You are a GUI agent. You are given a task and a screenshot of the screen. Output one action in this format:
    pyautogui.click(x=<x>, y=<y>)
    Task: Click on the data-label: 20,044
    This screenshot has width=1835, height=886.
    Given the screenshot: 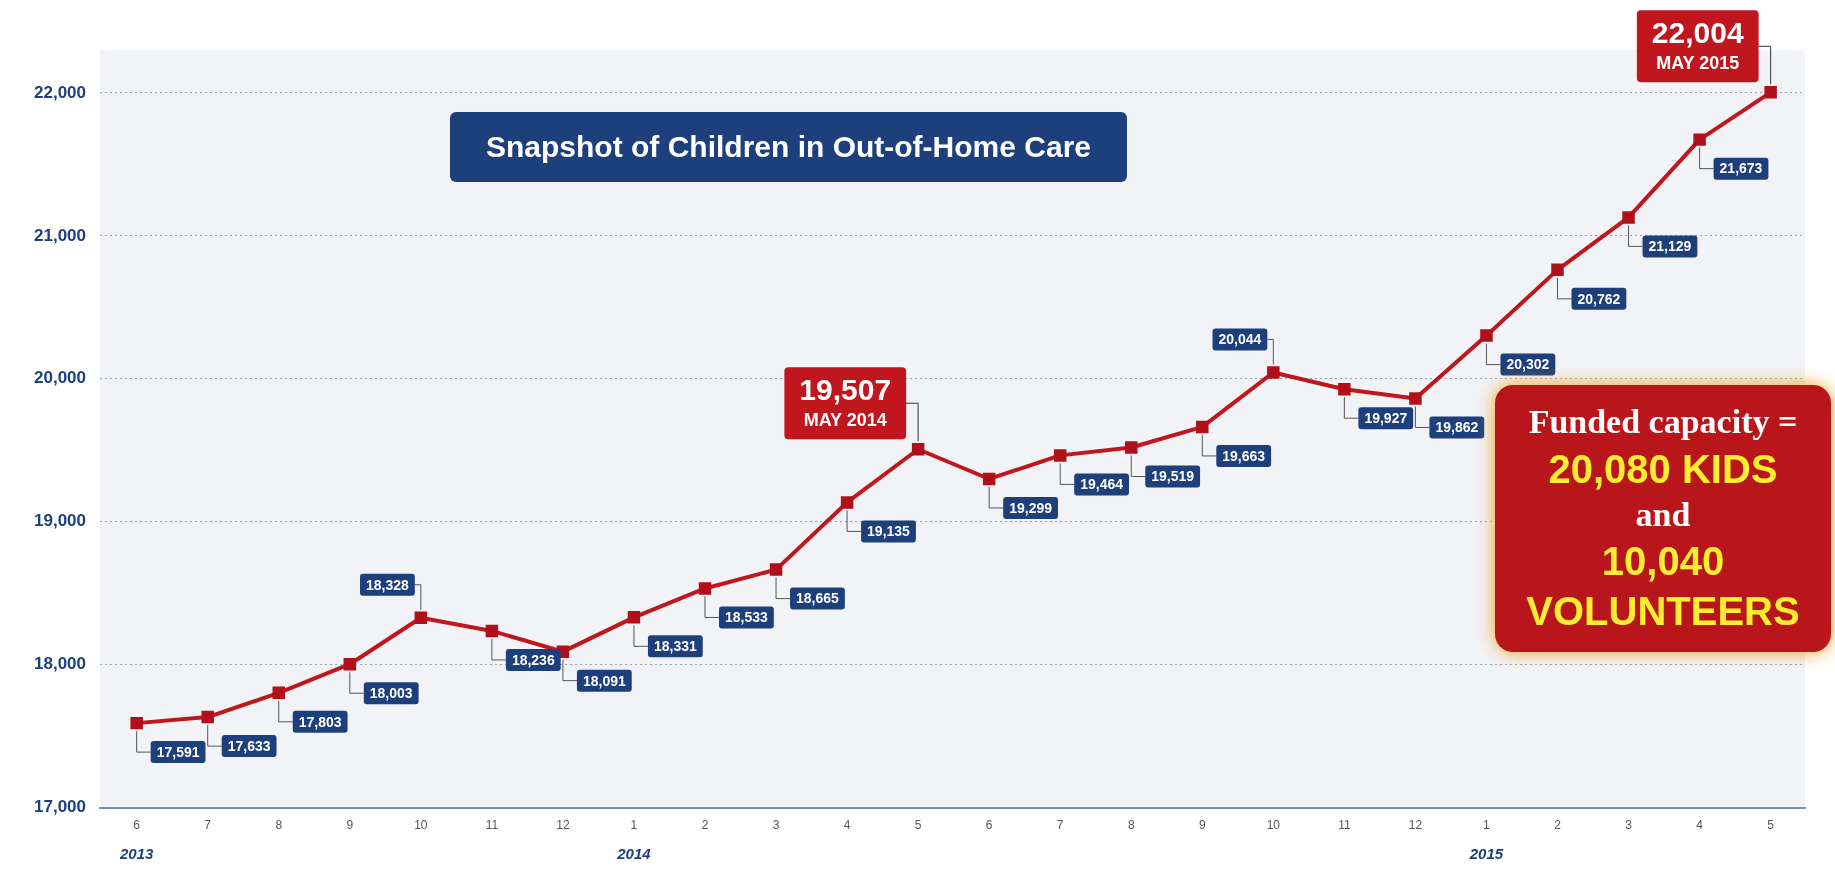 What is the action you would take?
    pyautogui.click(x=1240, y=339)
    